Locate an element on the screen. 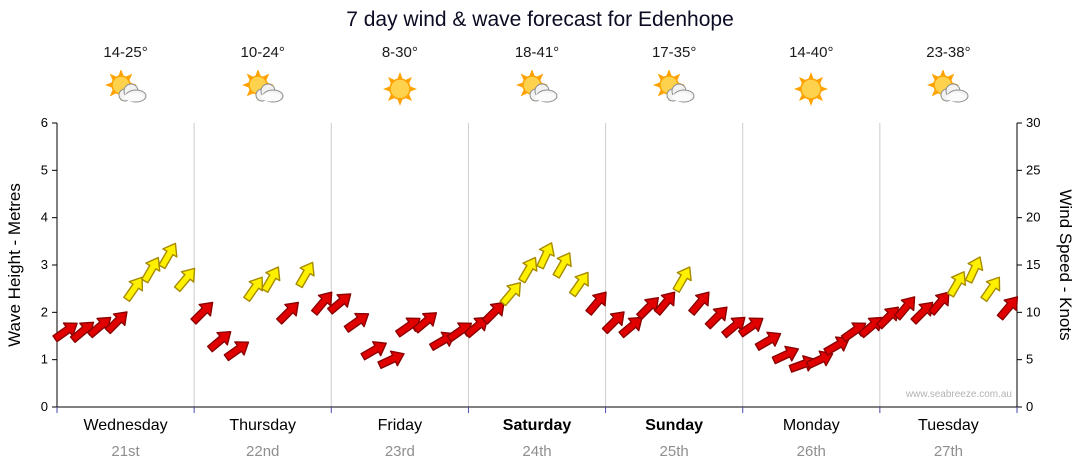  right-tick-label: 5 is located at coordinates (1029, 359).